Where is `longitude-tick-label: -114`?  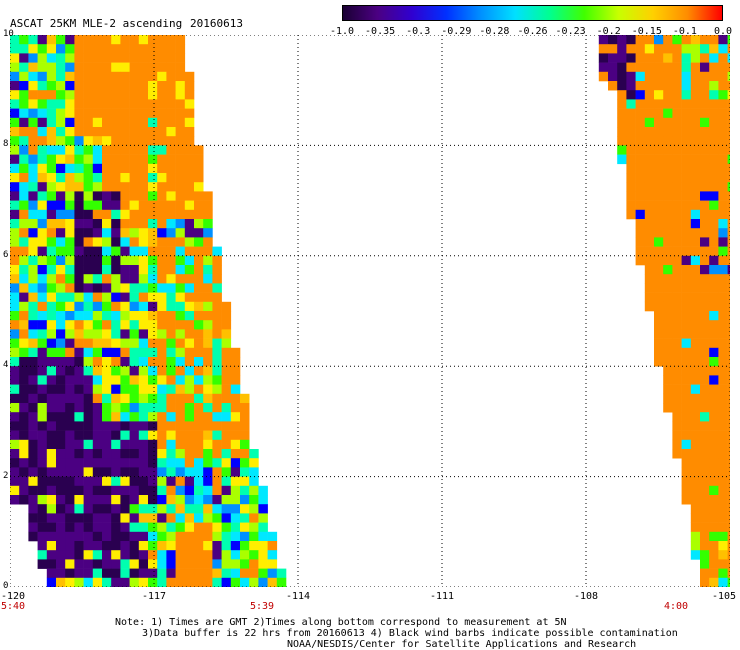 longitude-tick-label: -114 is located at coordinates (298, 596).